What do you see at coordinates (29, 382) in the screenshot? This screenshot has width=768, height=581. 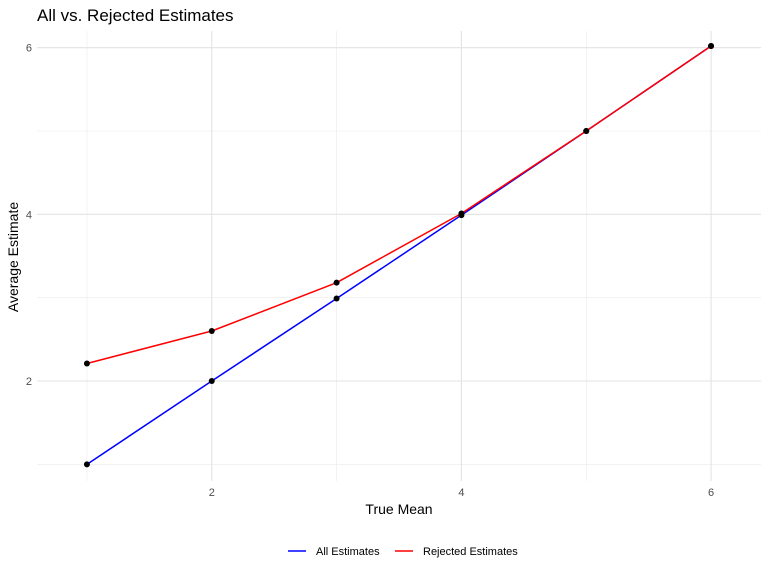 I see `y-tick-label: 2` at bounding box center [29, 382].